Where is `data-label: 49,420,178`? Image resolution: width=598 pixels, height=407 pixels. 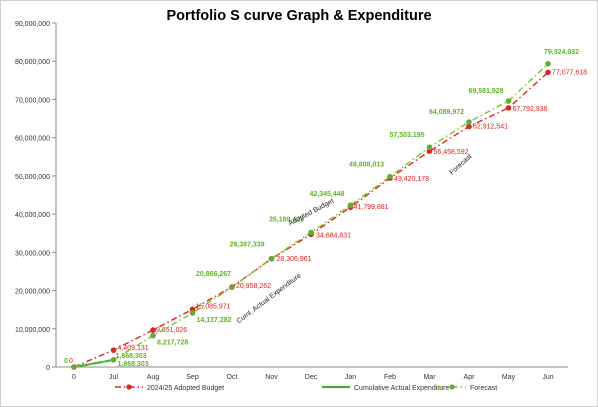
data-label: 49,420,178 is located at coordinates (411, 179).